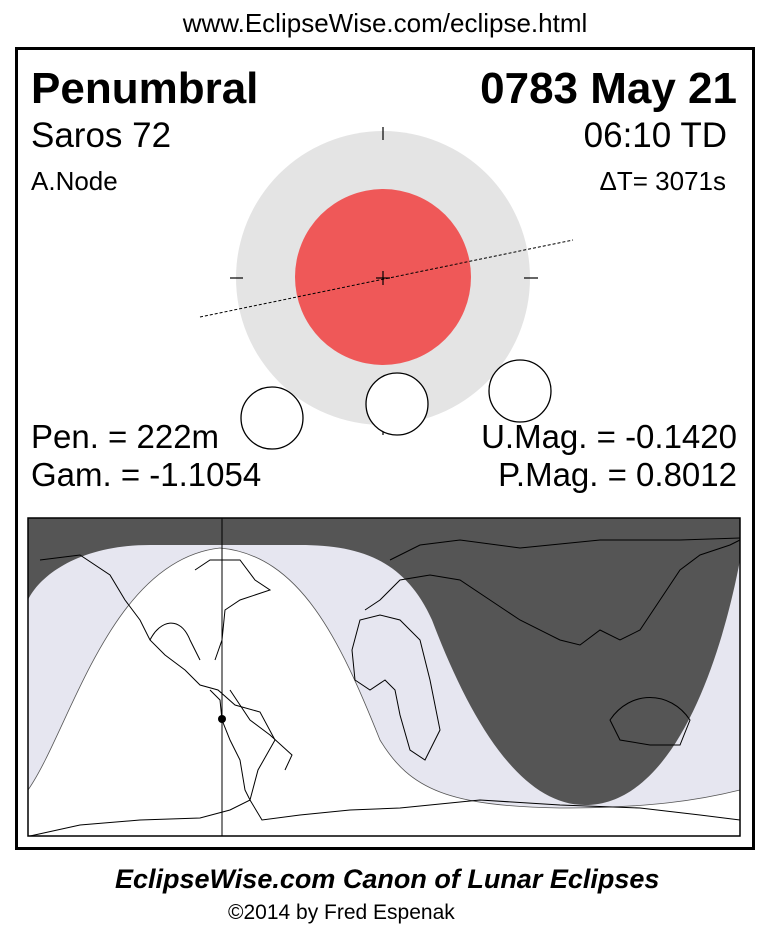 The image size is (770, 940). What do you see at coordinates (386, 278) in the screenshot?
I see `moon-path-line` at bounding box center [386, 278].